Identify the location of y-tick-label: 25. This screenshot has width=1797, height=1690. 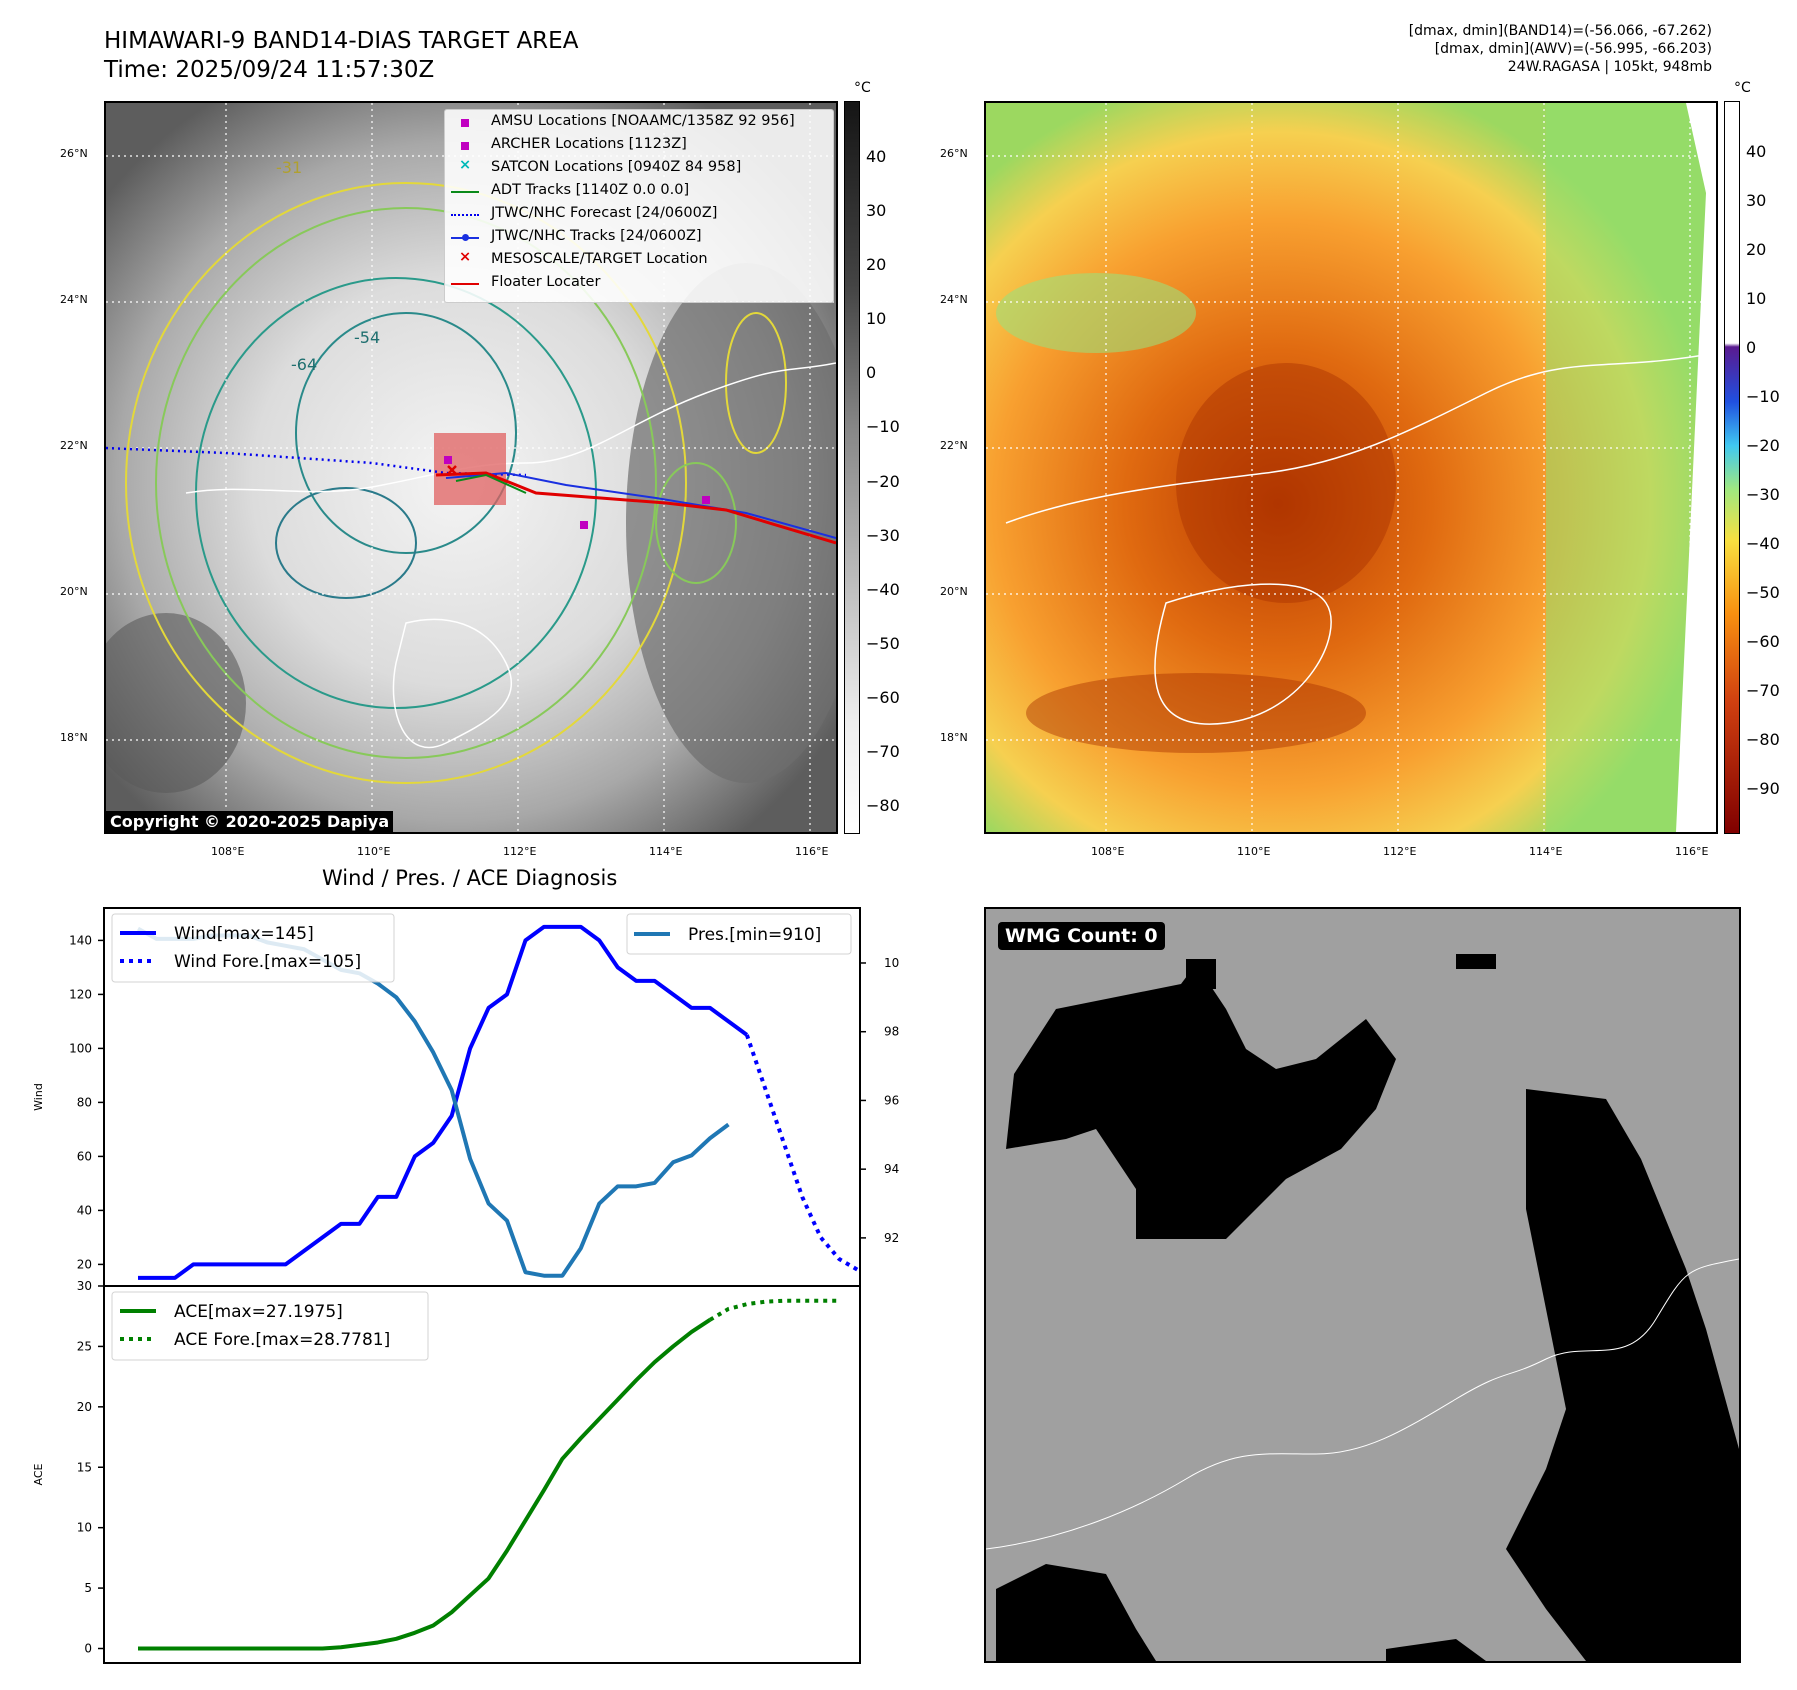
(84, 1346).